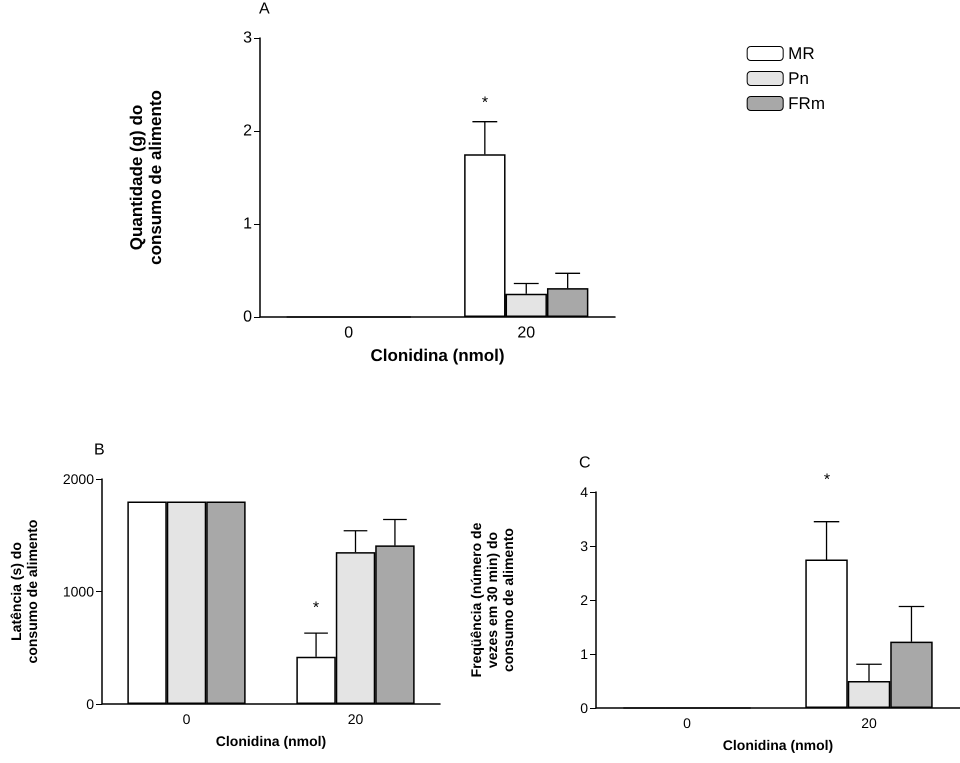 Image resolution: width=960 pixels, height=763 pixels. I want to click on legend-label: MR, so click(801, 53).